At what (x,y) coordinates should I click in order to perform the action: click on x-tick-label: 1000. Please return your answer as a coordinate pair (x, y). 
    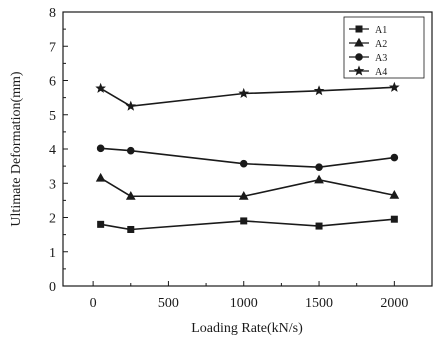
    Looking at the image, I should click on (244, 303).